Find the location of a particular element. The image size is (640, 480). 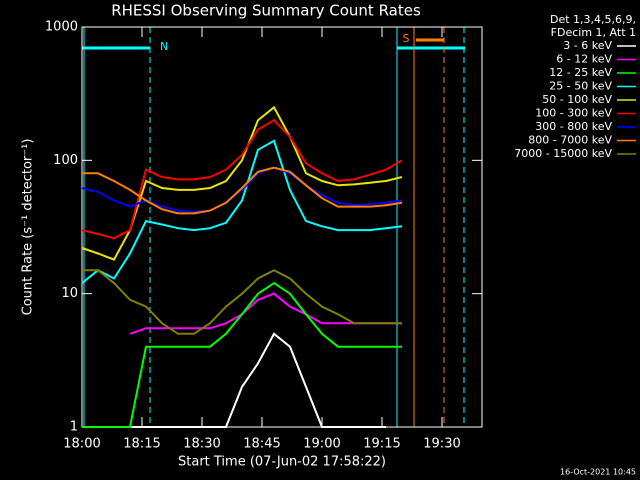

x-tick-label: 18:15 is located at coordinates (141, 444).